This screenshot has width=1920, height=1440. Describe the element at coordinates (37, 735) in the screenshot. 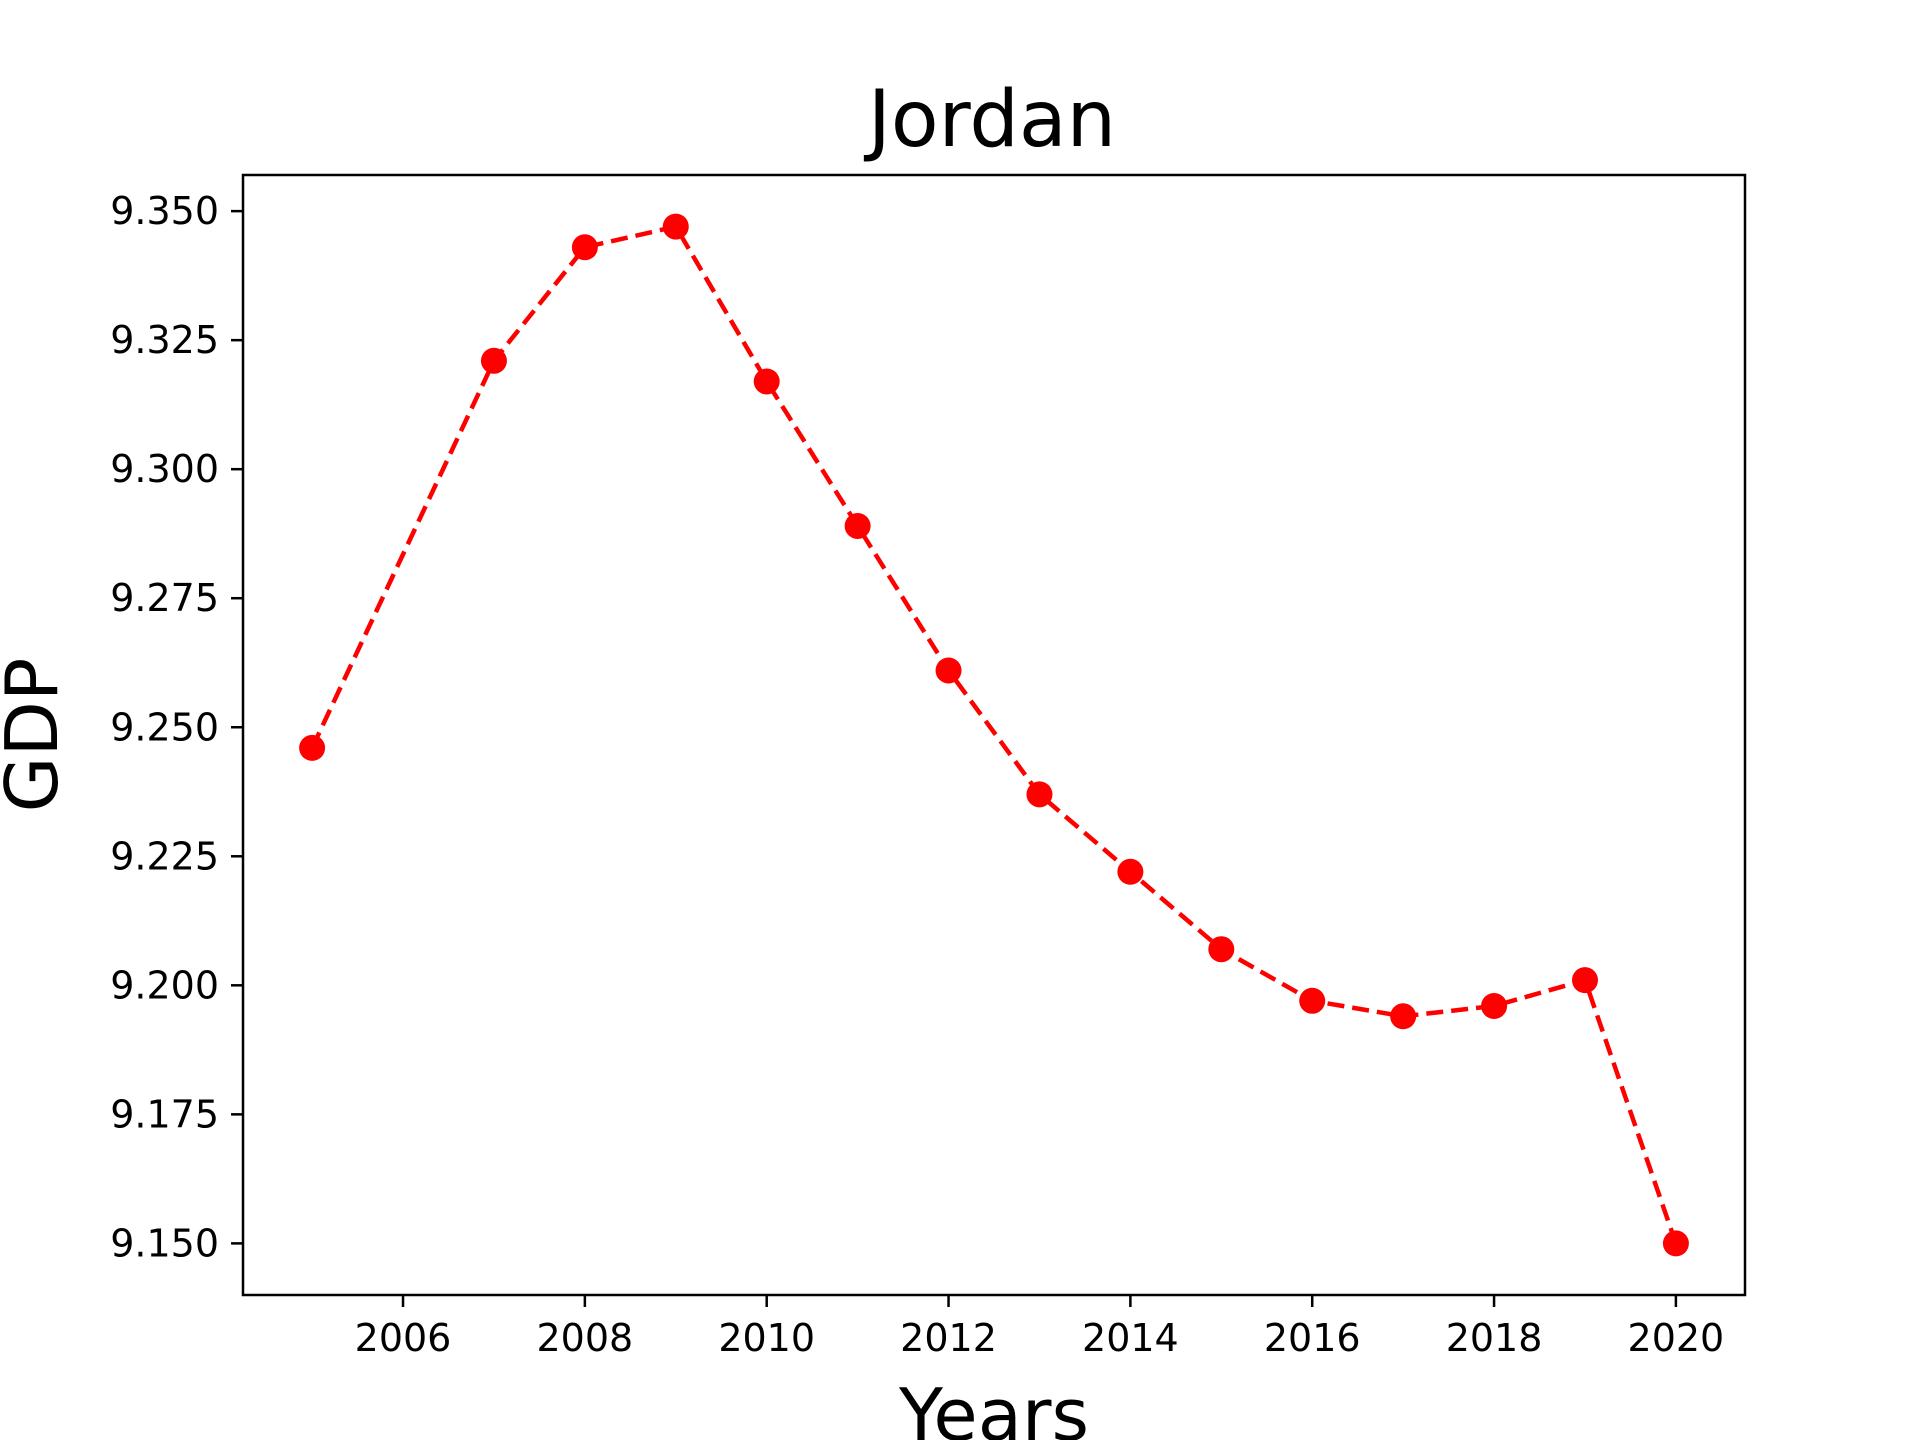

I see `y-axis-label: GDP` at that location.